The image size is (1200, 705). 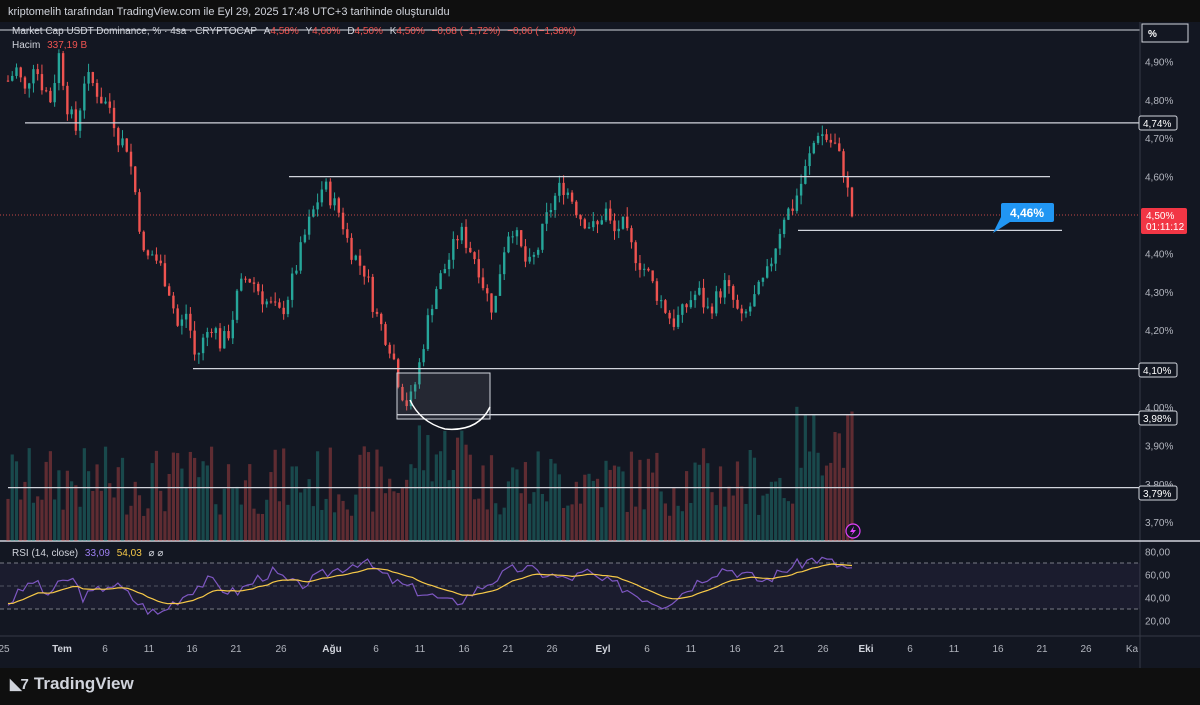 I want to click on current-price: 4,50%, so click(x=1160, y=216).